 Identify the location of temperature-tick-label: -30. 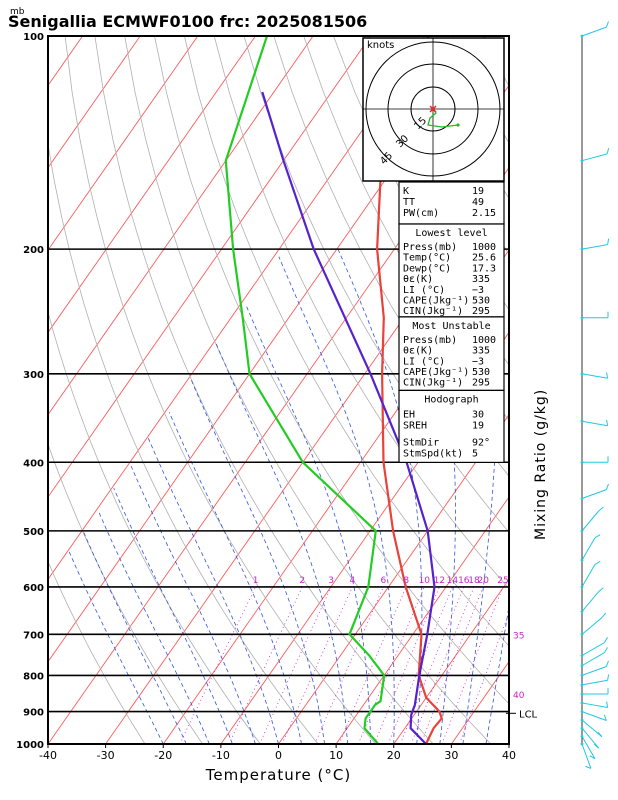
(106, 755).